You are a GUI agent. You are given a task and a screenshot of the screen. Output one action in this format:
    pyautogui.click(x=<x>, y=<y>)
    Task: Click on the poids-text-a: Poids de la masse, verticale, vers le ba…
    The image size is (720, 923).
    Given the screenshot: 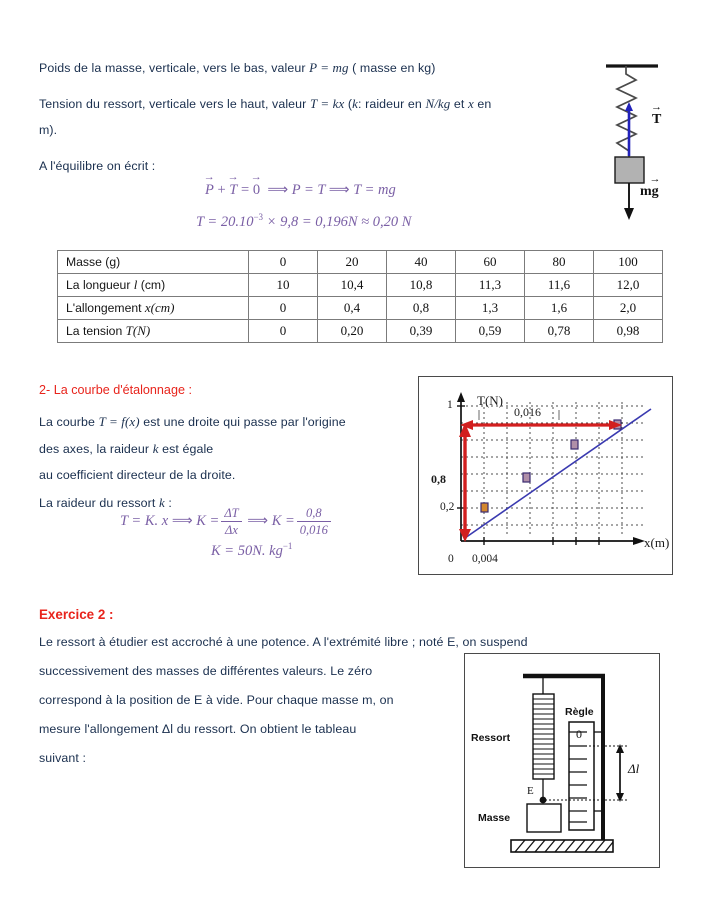 What is the action you would take?
    pyautogui.click(x=174, y=68)
    